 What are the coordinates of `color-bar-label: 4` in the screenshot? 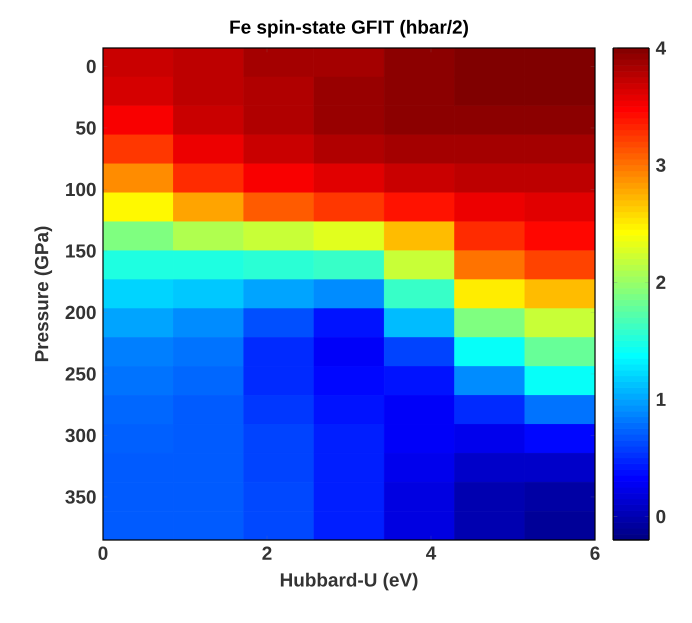 It's located at (661, 48).